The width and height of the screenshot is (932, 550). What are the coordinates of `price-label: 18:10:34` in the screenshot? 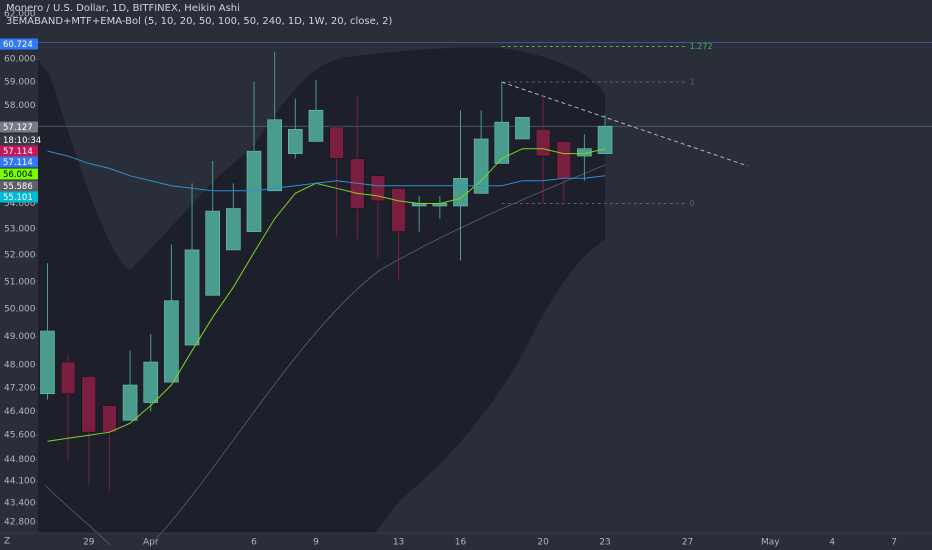 It's located at (22, 141).